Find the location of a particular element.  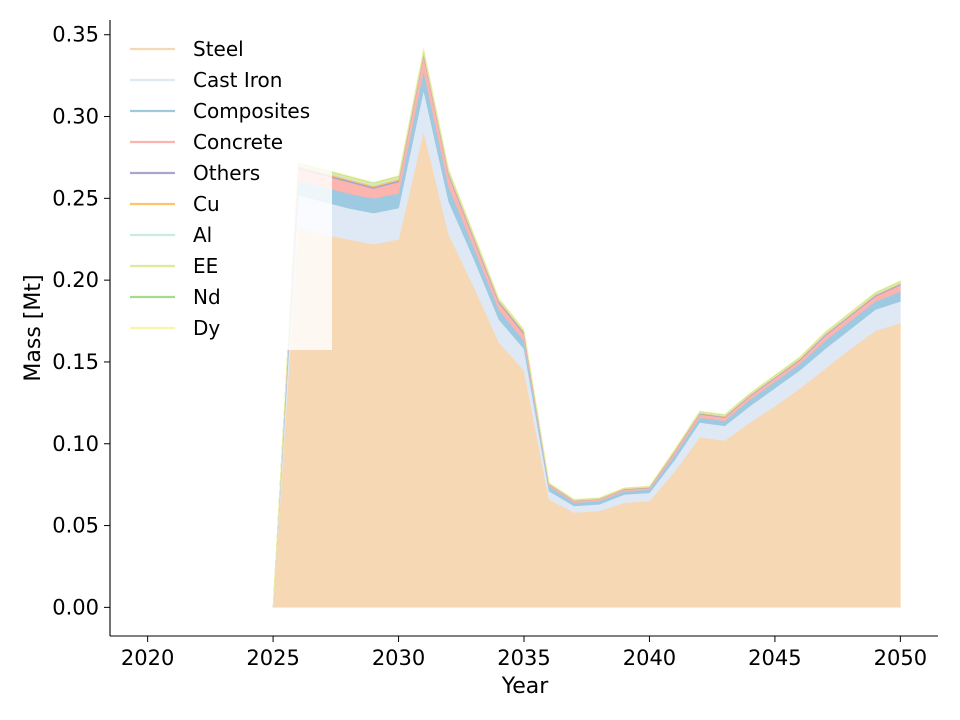

legend-label: EE is located at coordinates (205, 266).